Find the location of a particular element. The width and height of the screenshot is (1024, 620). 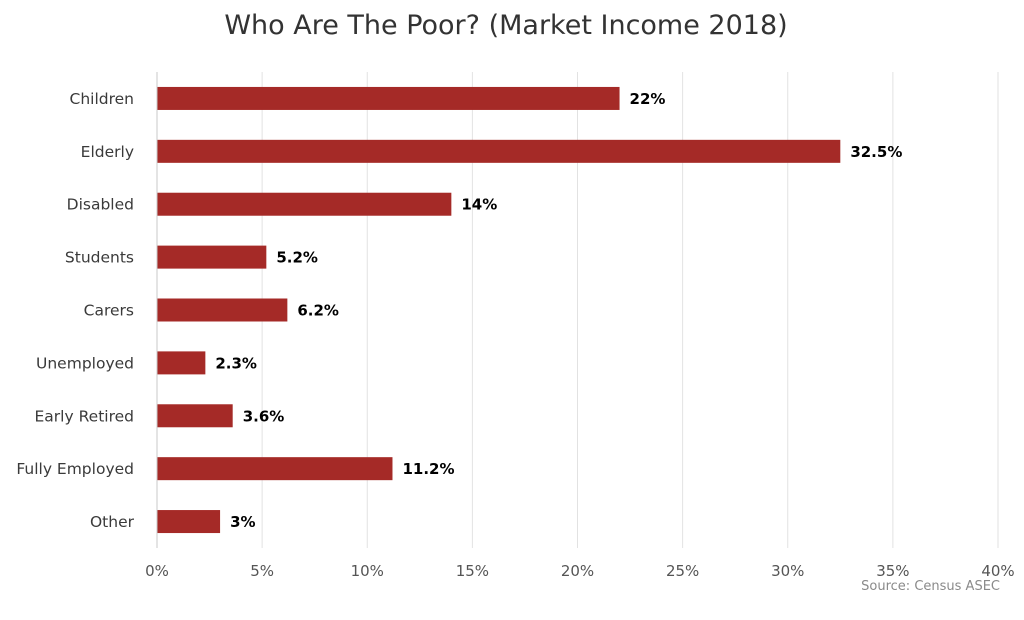

data-label: 3% is located at coordinates (242, 522).